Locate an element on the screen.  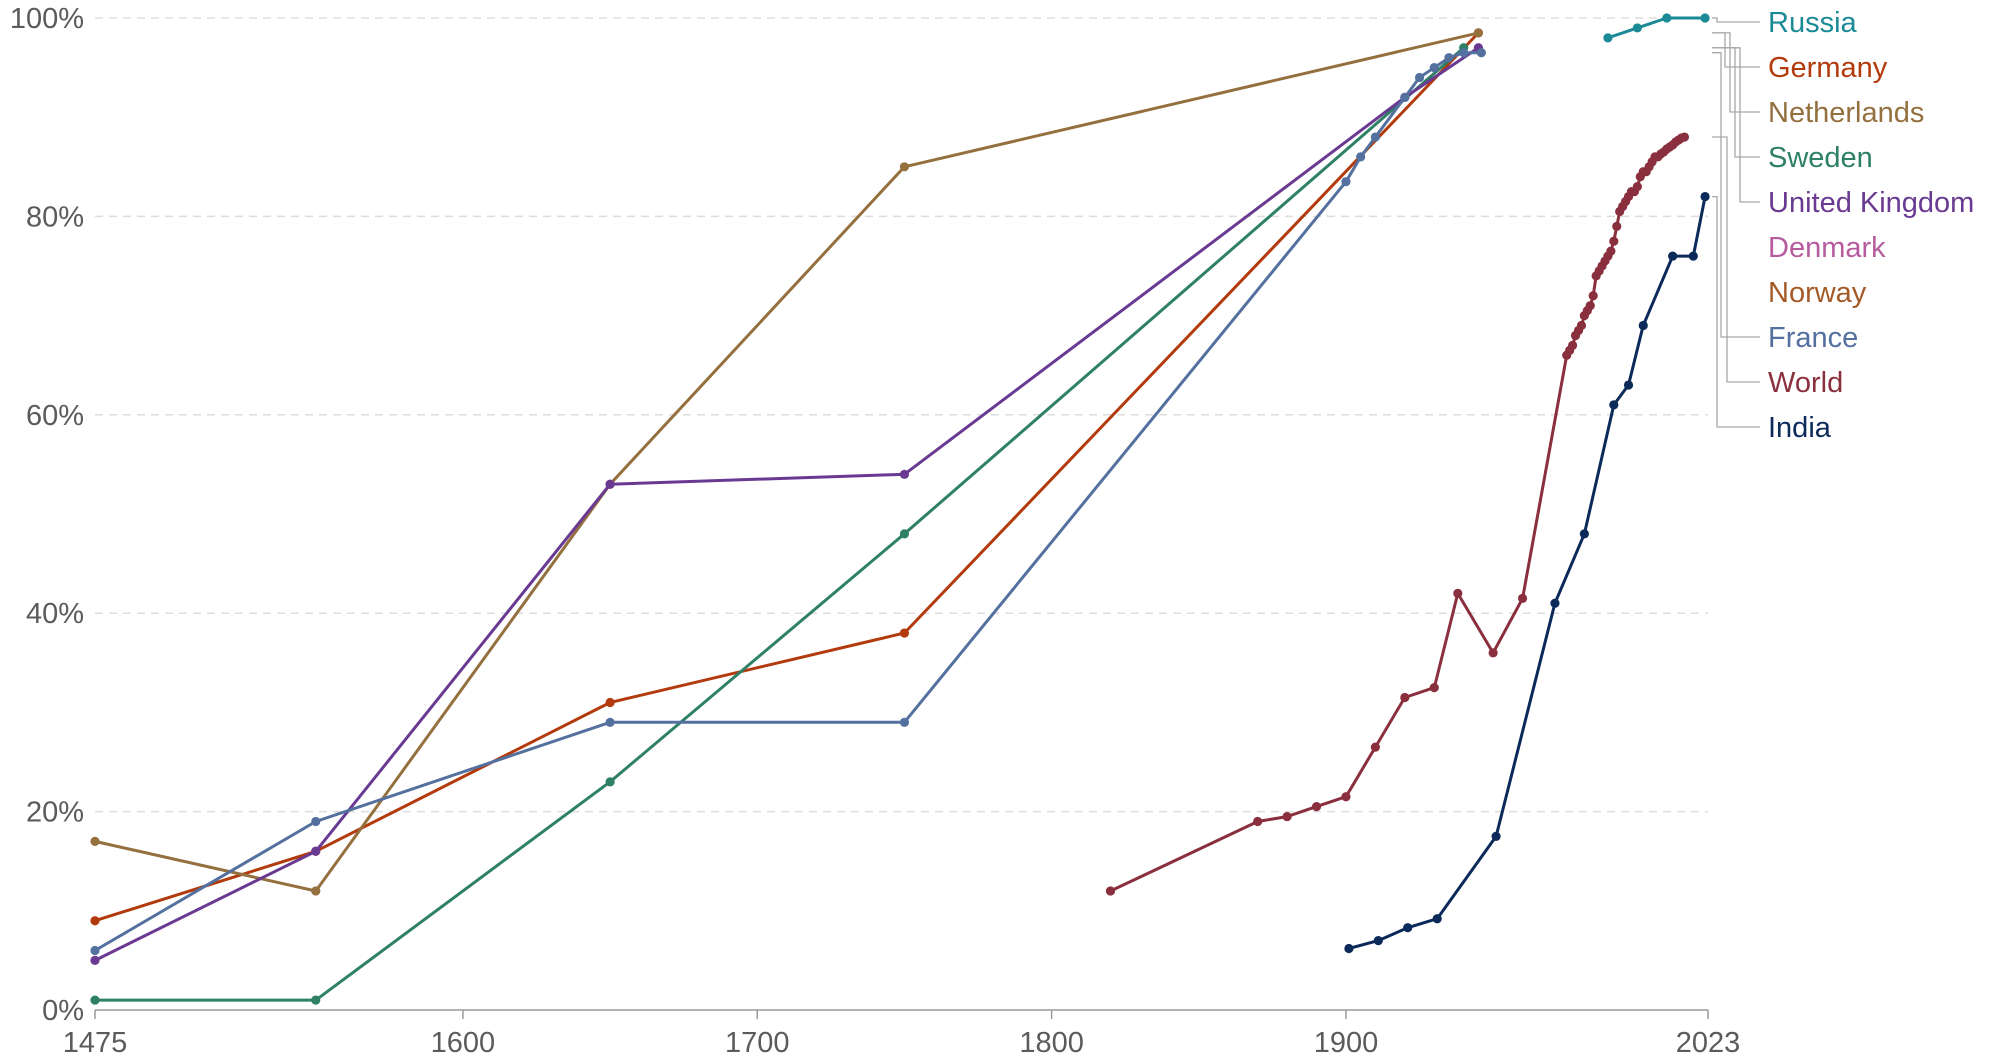
legend-label-denmark: Denmark is located at coordinates (1827, 248).